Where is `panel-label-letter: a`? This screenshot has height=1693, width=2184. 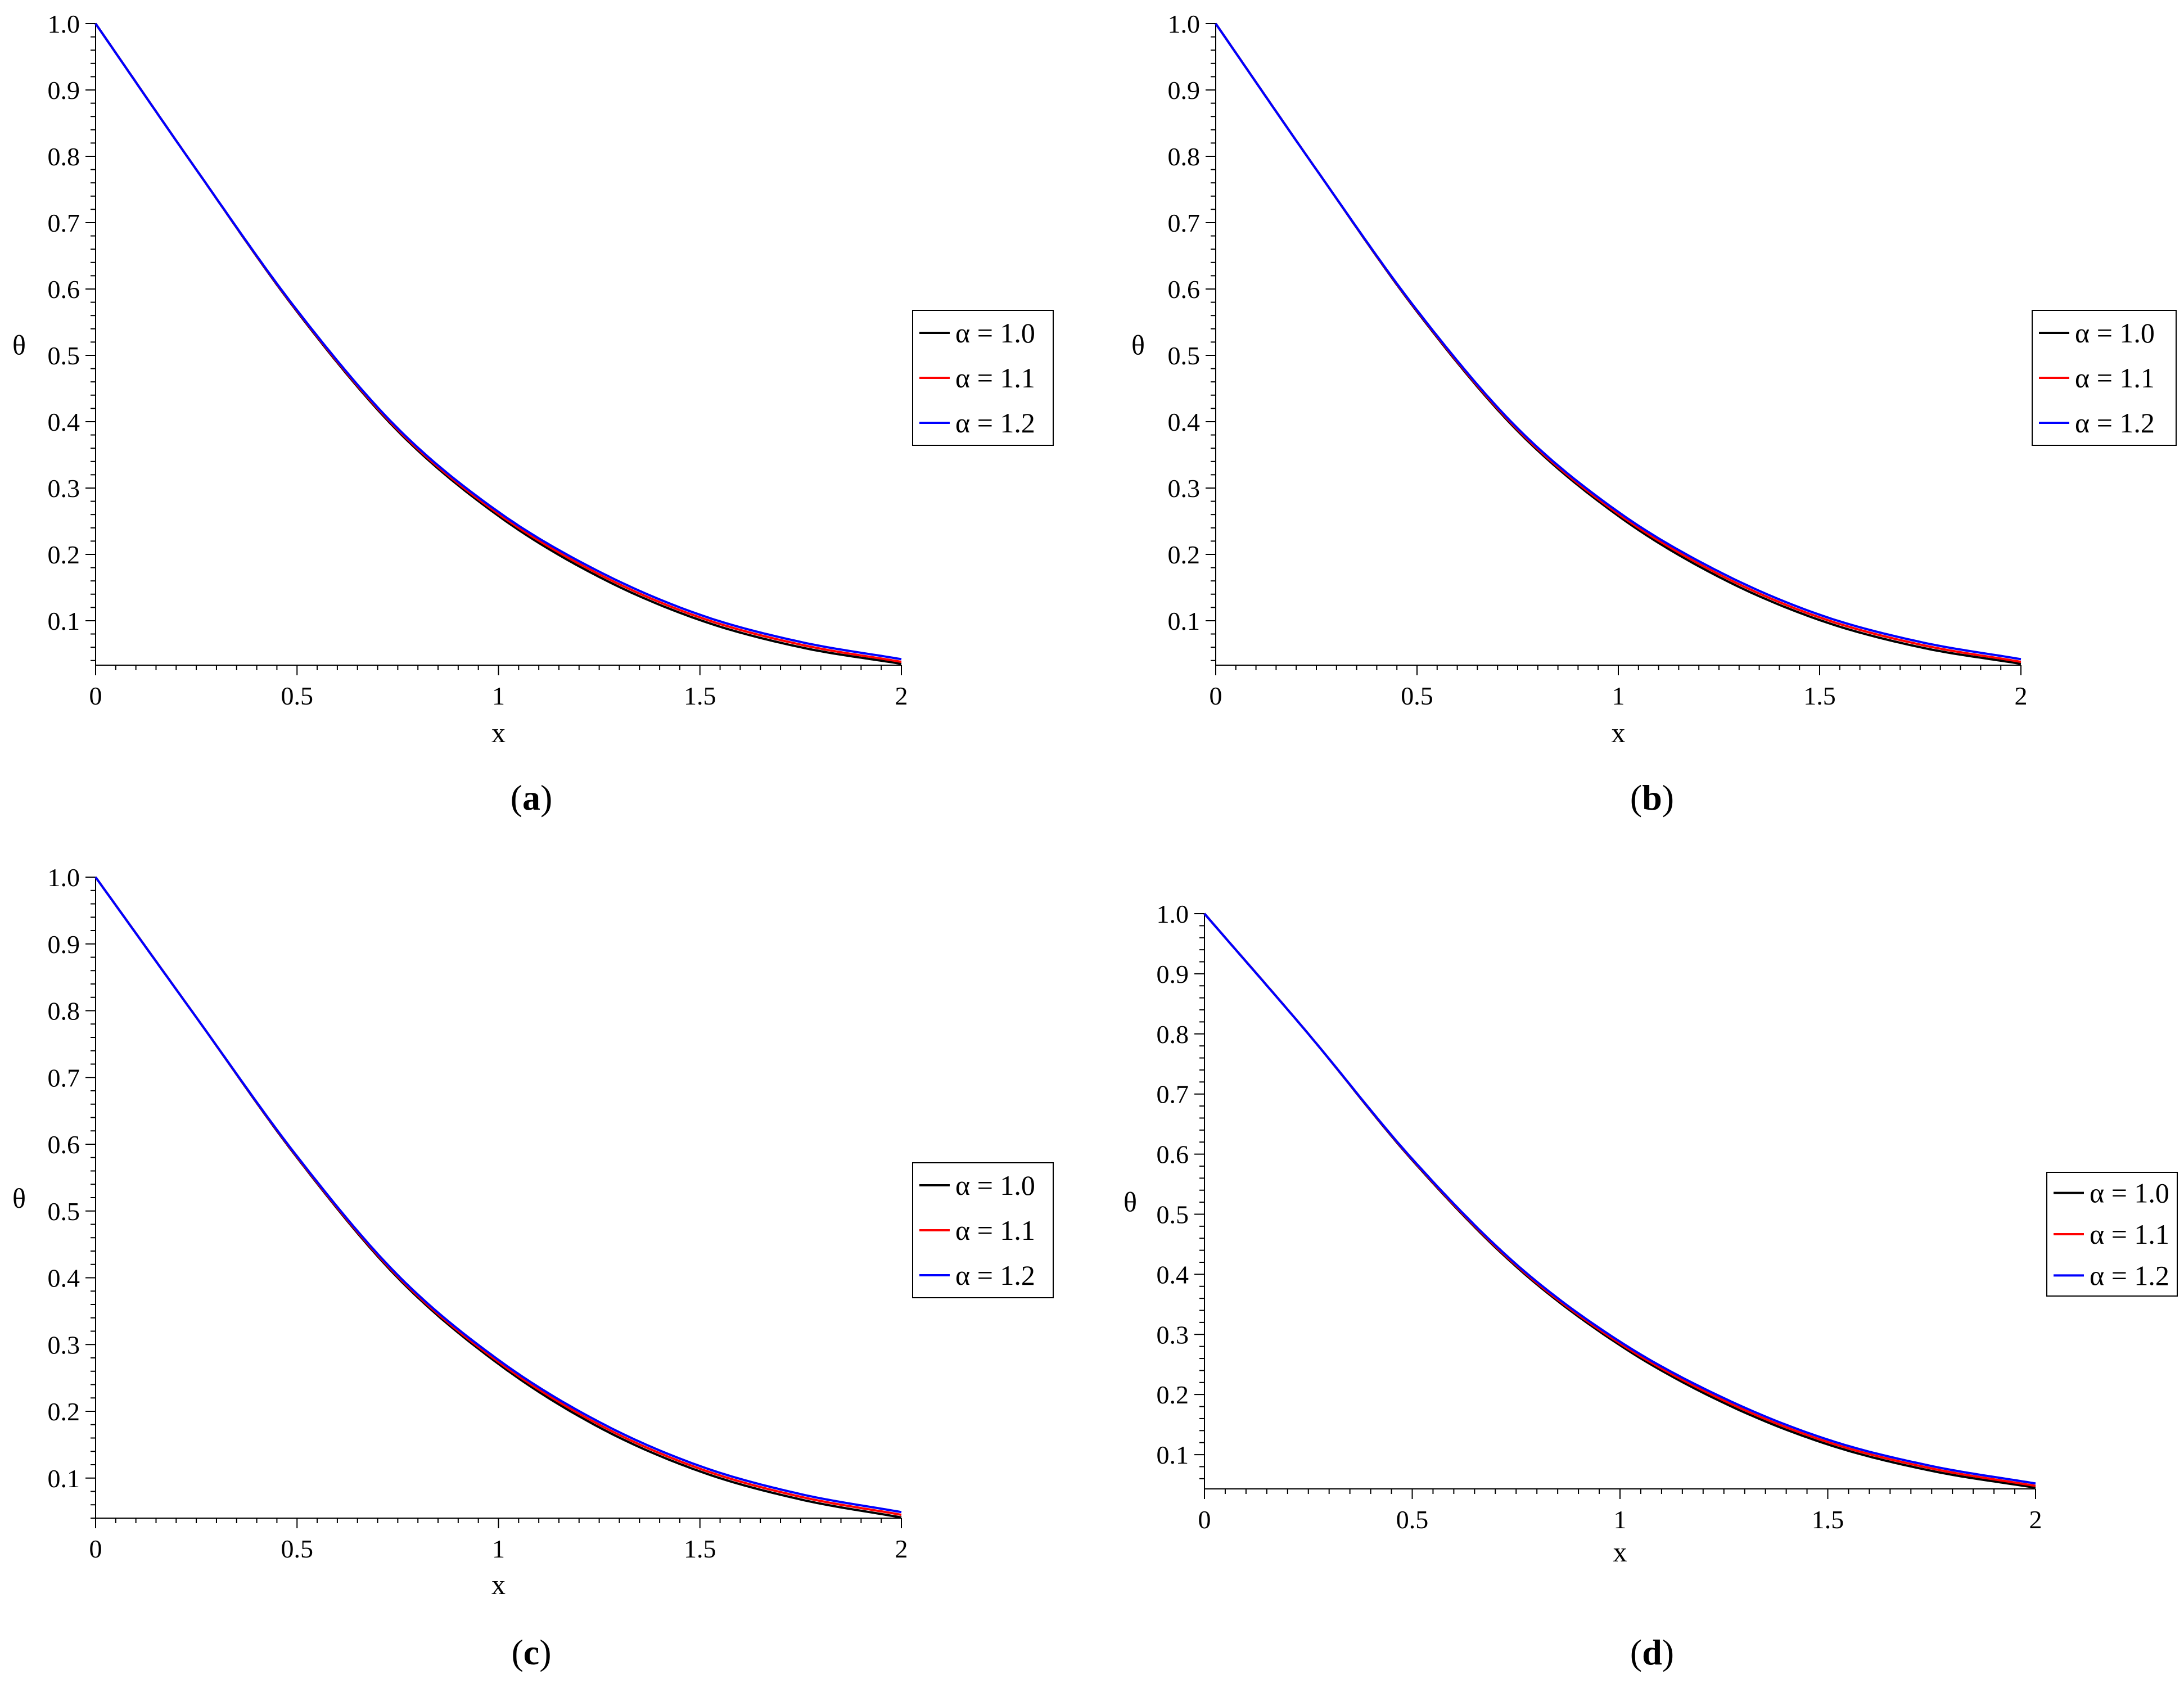
panel-label-letter: a is located at coordinates (531, 798).